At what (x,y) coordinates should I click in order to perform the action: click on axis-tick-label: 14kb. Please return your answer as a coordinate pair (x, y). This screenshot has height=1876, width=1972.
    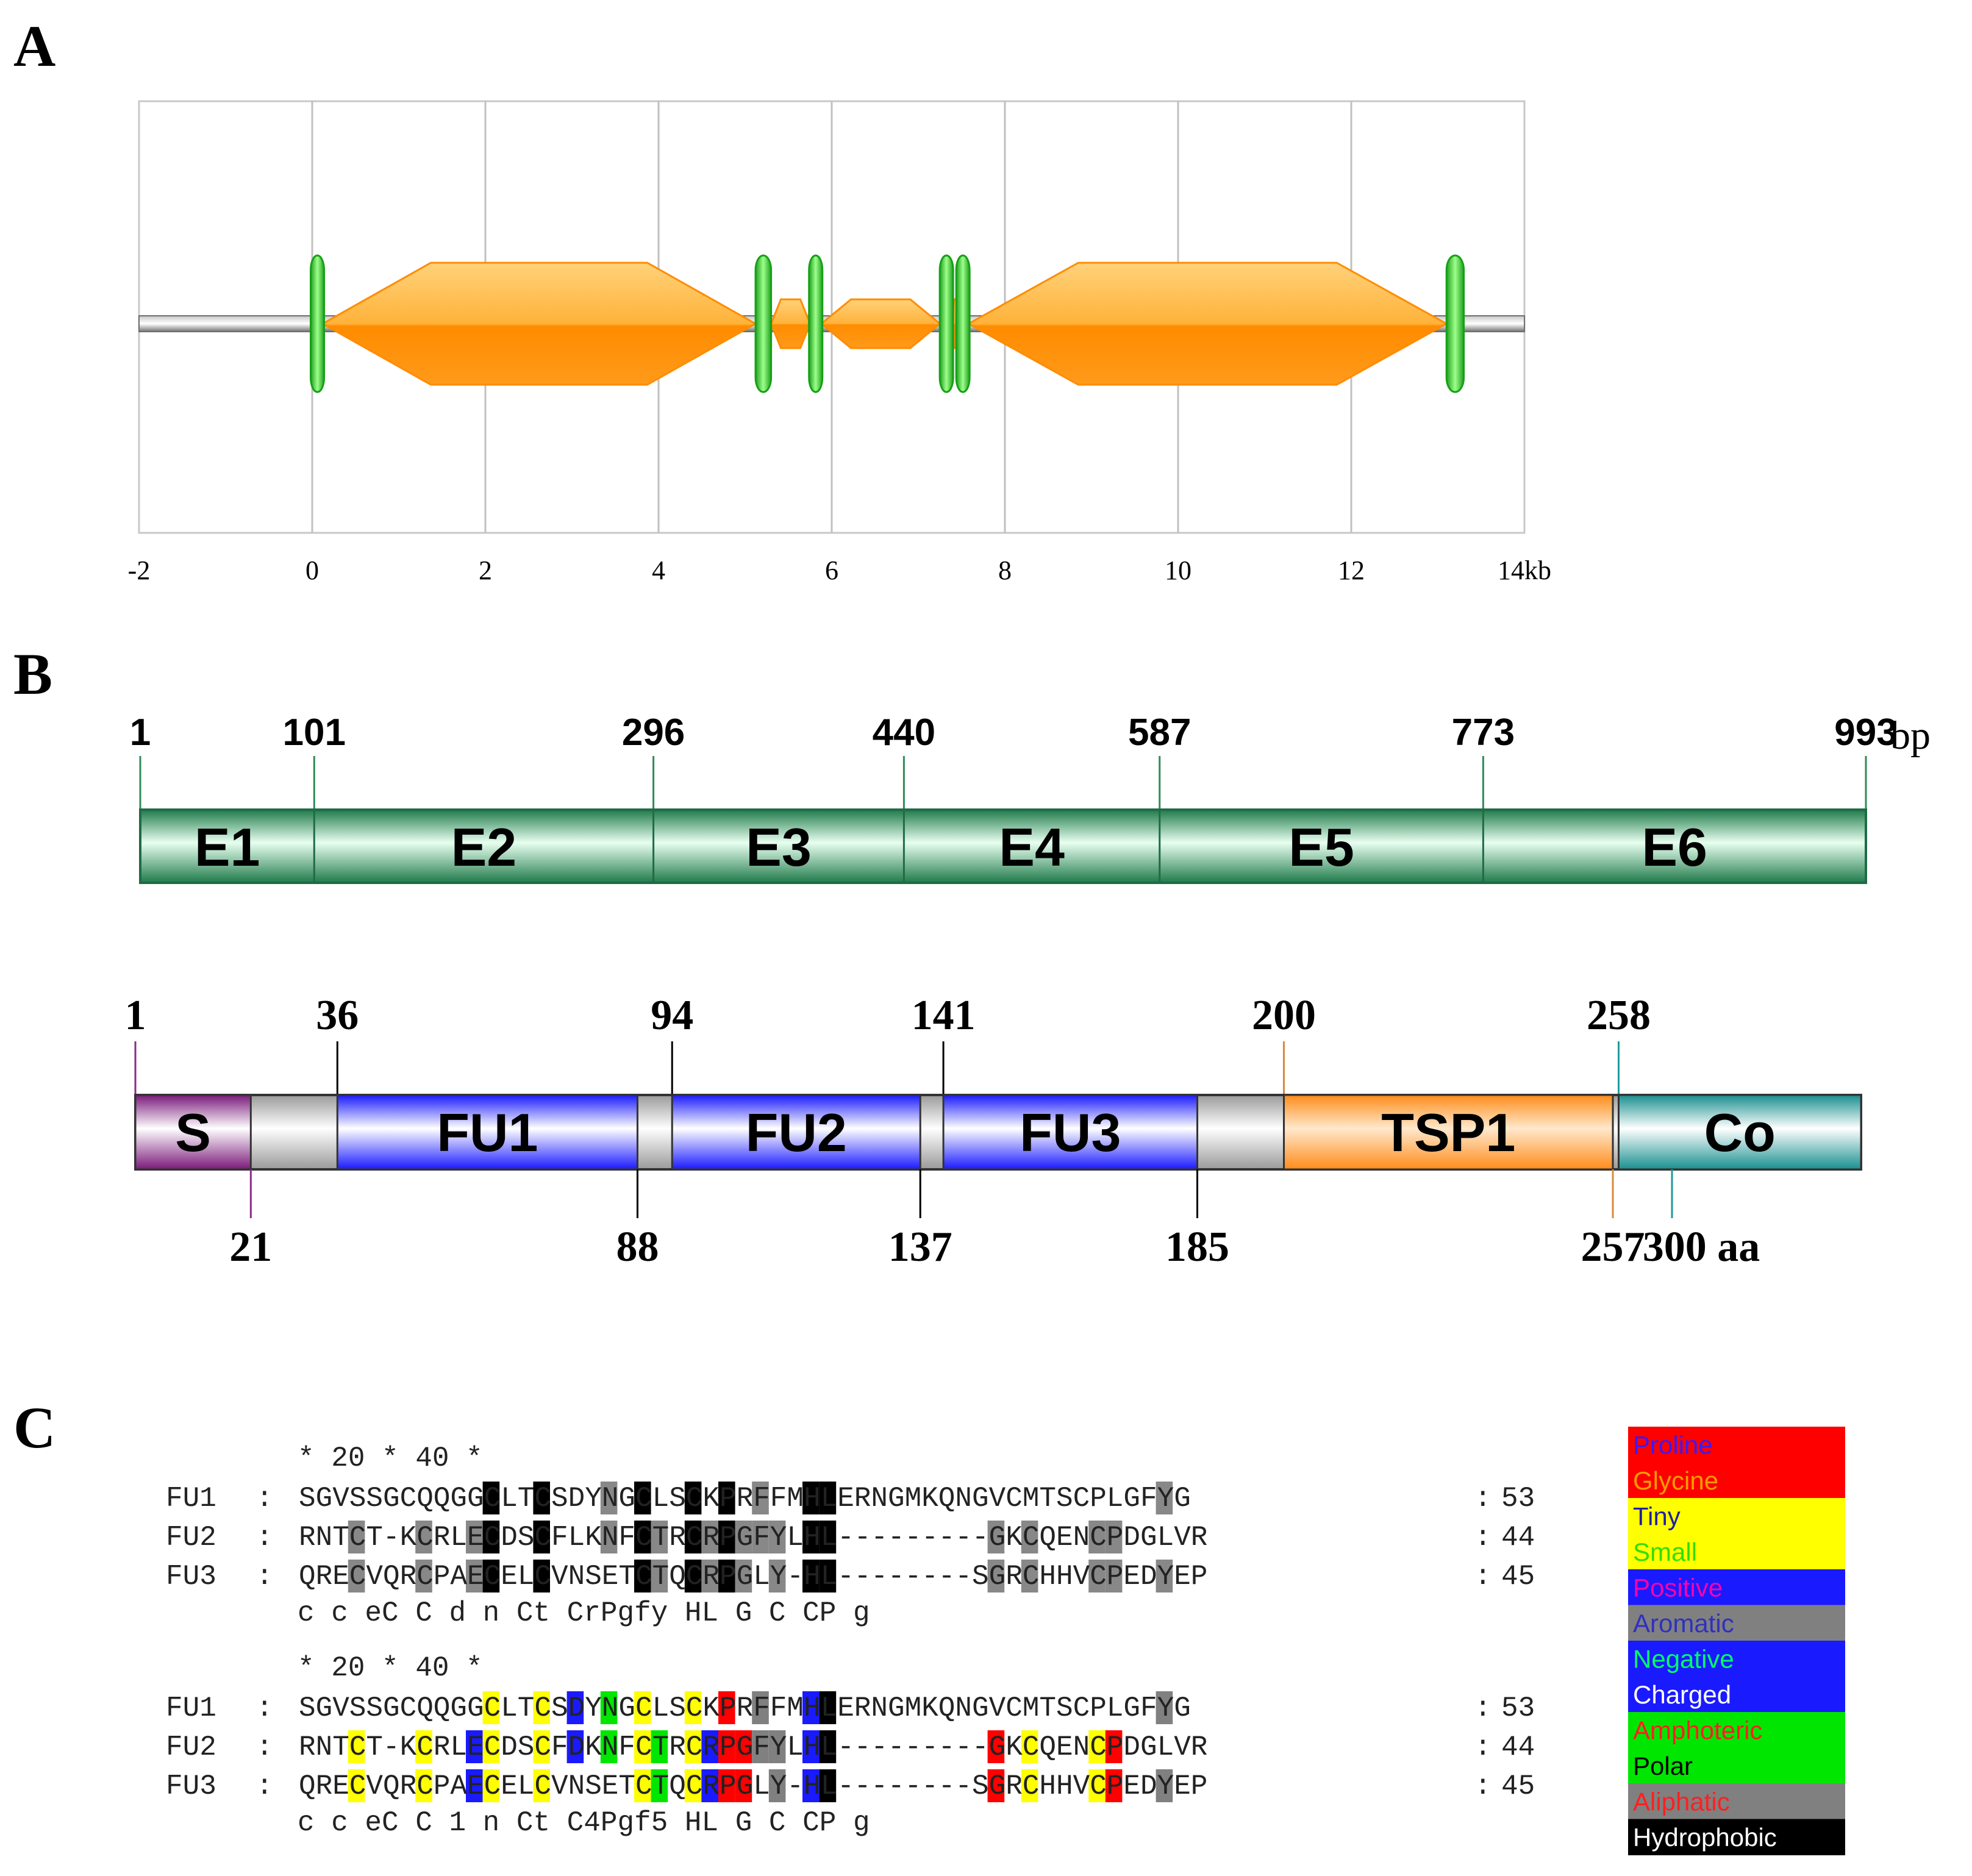
    Looking at the image, I should click on (1524, 570).